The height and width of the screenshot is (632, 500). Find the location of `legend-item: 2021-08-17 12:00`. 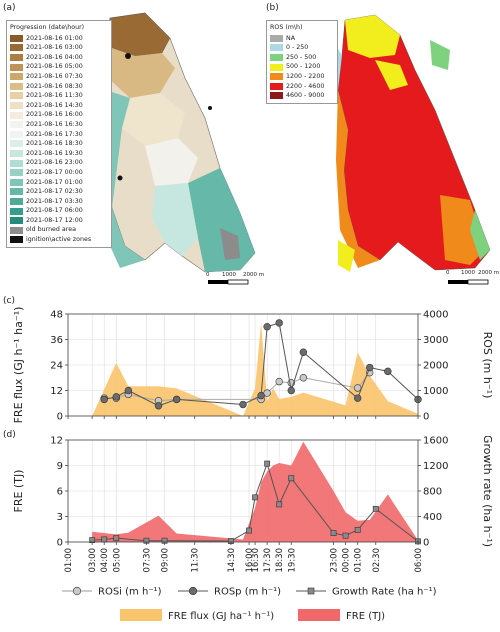

legend-item: 2021-08-17 12:00 is located at coordinates (59, 221).